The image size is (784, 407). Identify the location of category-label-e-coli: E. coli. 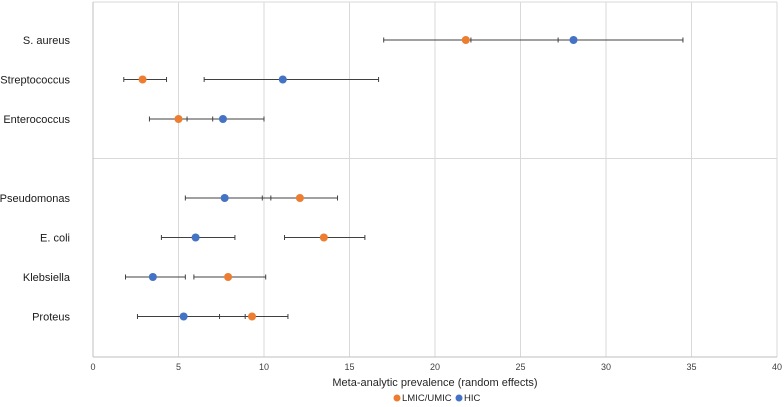
(55, 239).